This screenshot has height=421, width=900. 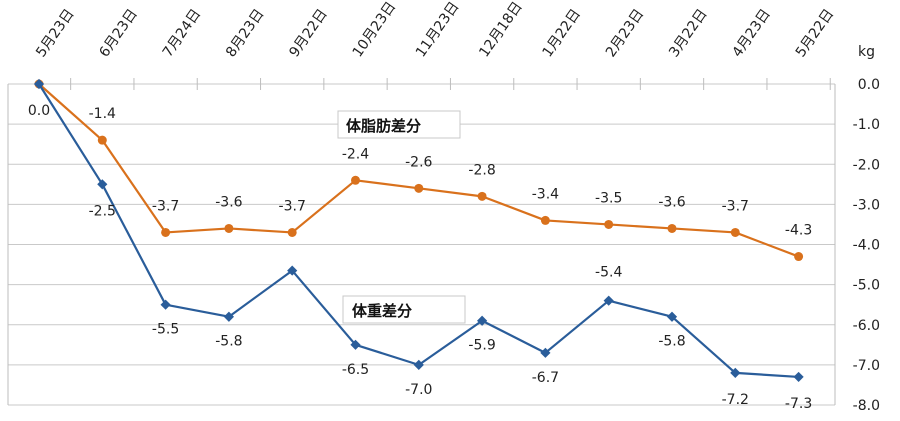 I want to click on y-tick-label: -2.0, so click(x=866, y=165).